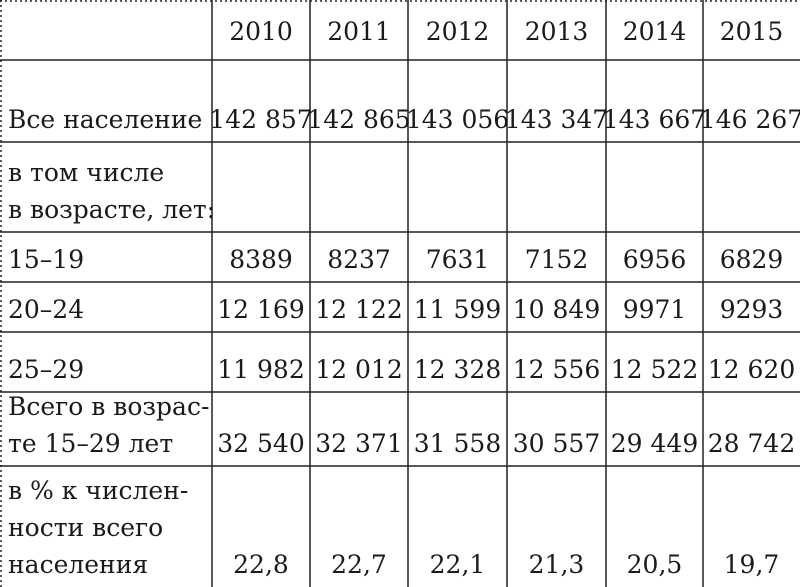  I want to click on cell-value: 22,1, so click(458, 564).